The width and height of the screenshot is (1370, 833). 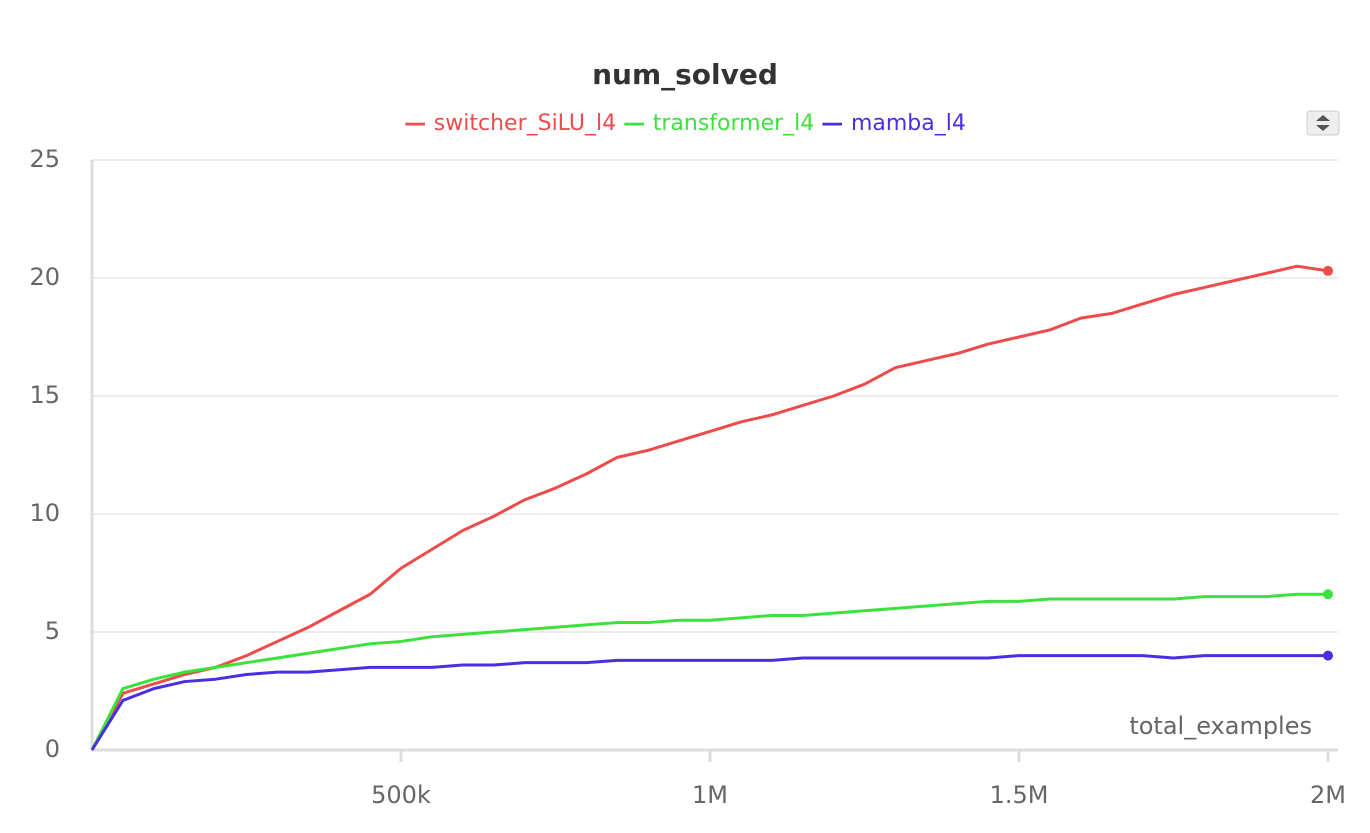 I want to click on x-axis-label: total_examples, so click(x=1220, y=726).